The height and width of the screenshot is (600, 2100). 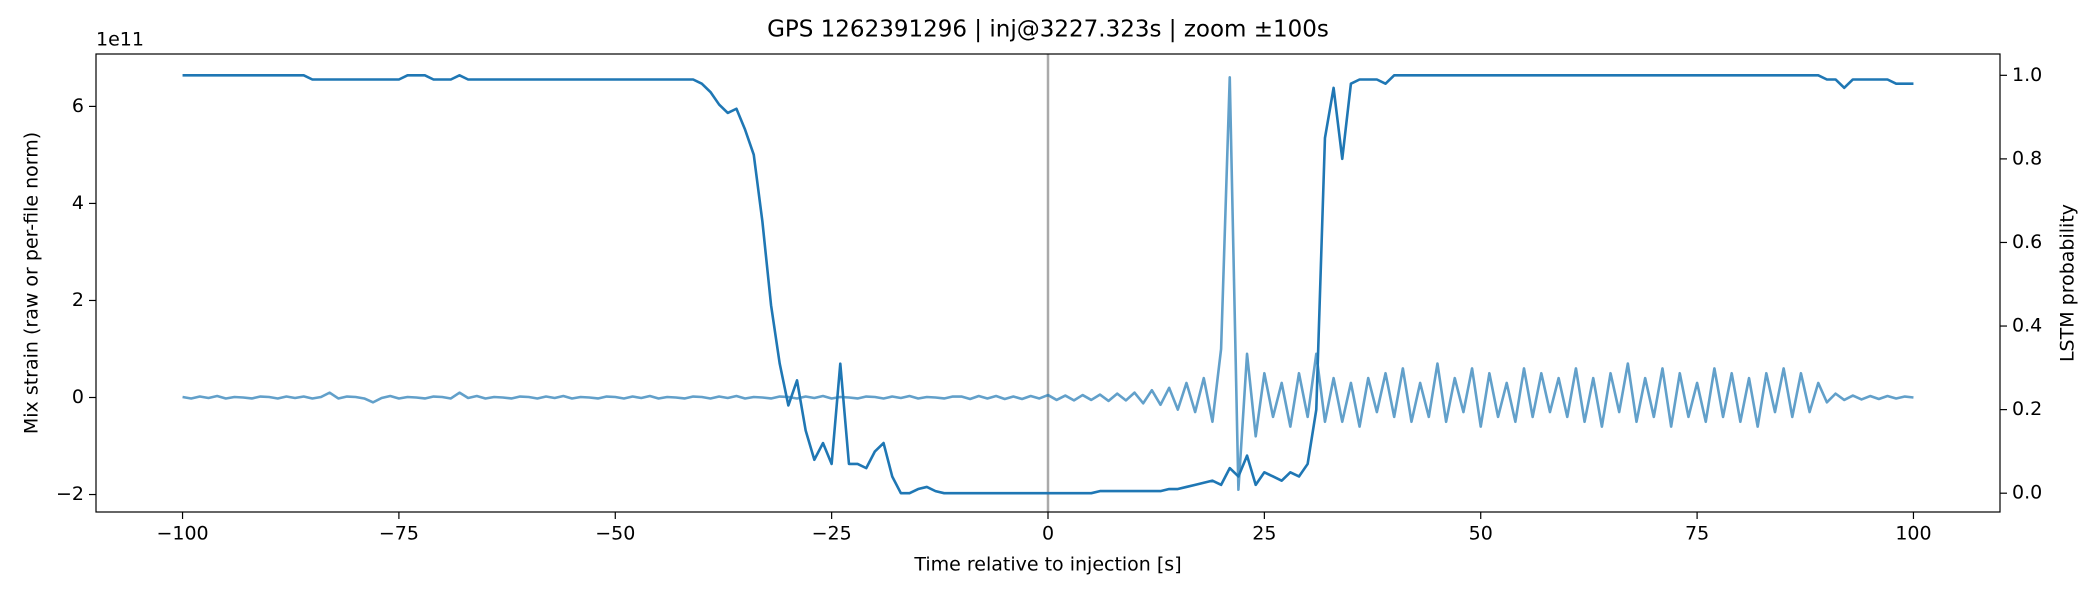 I want to click on y-tick-label: 2, so click(x=78, y=300).